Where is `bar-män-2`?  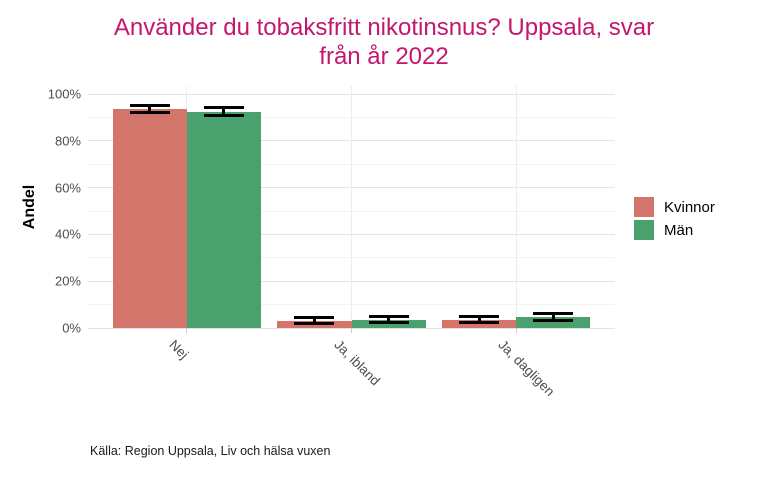
bar-män-2 is located at coordinates (388, 323).